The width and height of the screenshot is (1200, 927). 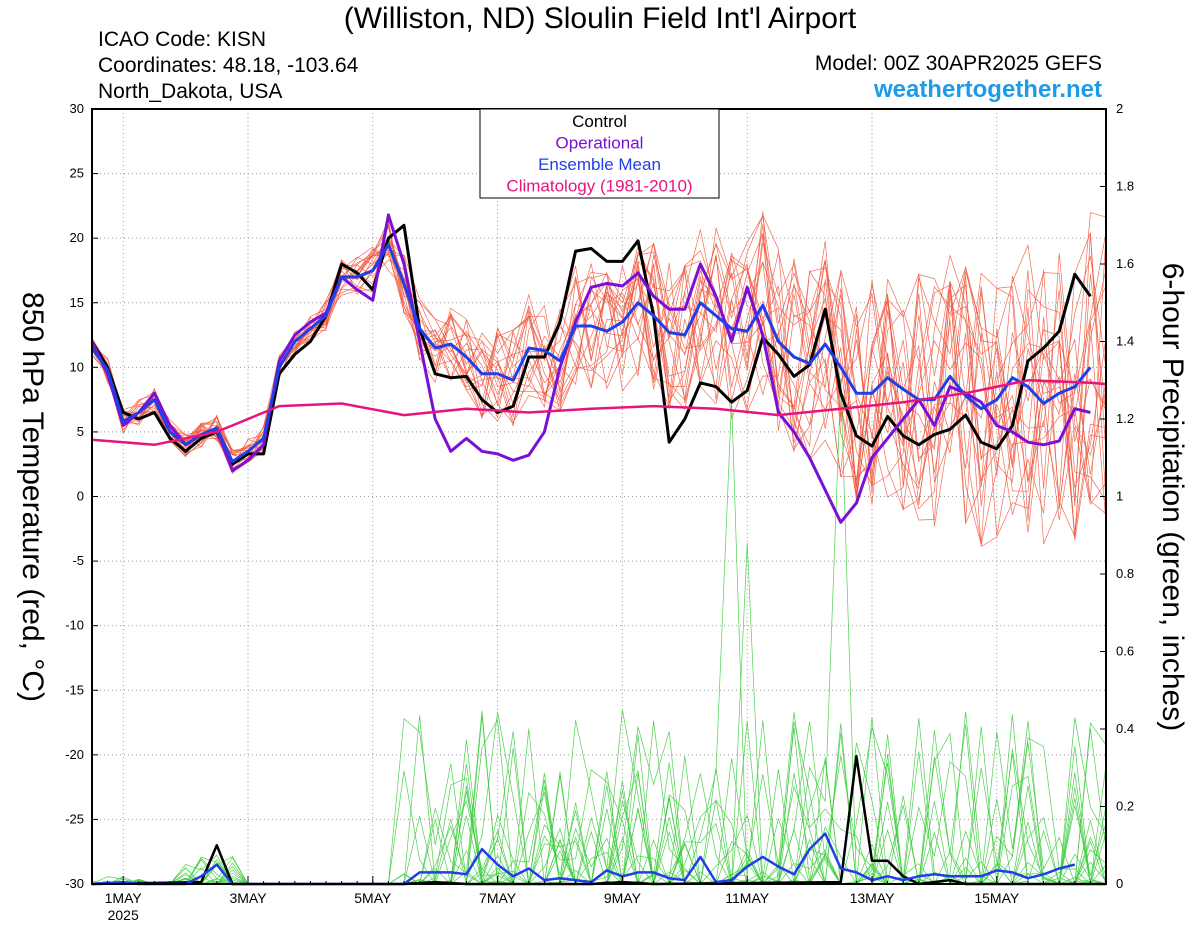 What do you see at coordinates (123, 915) in the screenshot?
I see `x-tick-sublabel: 2025` at bounding box center [123, 915].